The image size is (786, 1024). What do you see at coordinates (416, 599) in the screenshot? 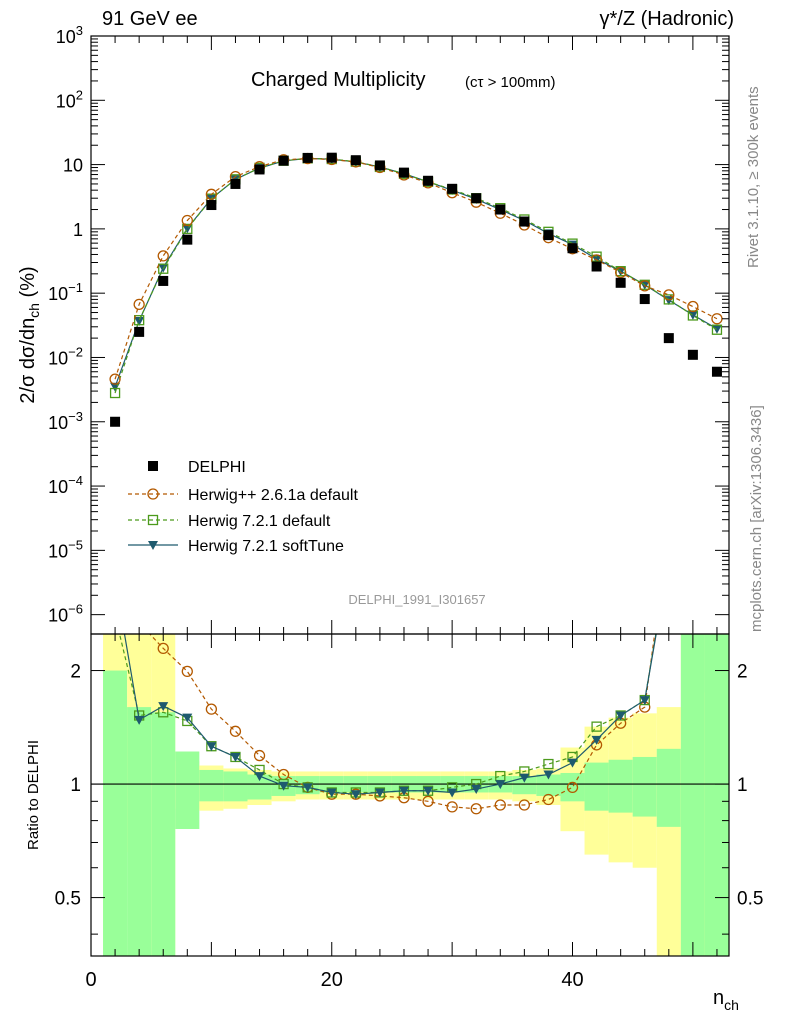
I see `analysis-id: DELPHI_1991_I301657` at bounding box center [416, 599].